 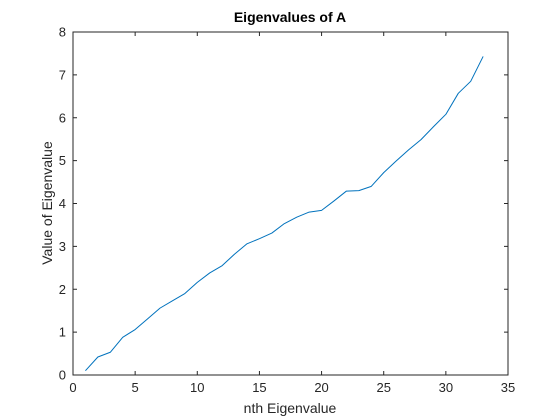 I want to click on x-tick-label: 20, so click(x=321, y=387).